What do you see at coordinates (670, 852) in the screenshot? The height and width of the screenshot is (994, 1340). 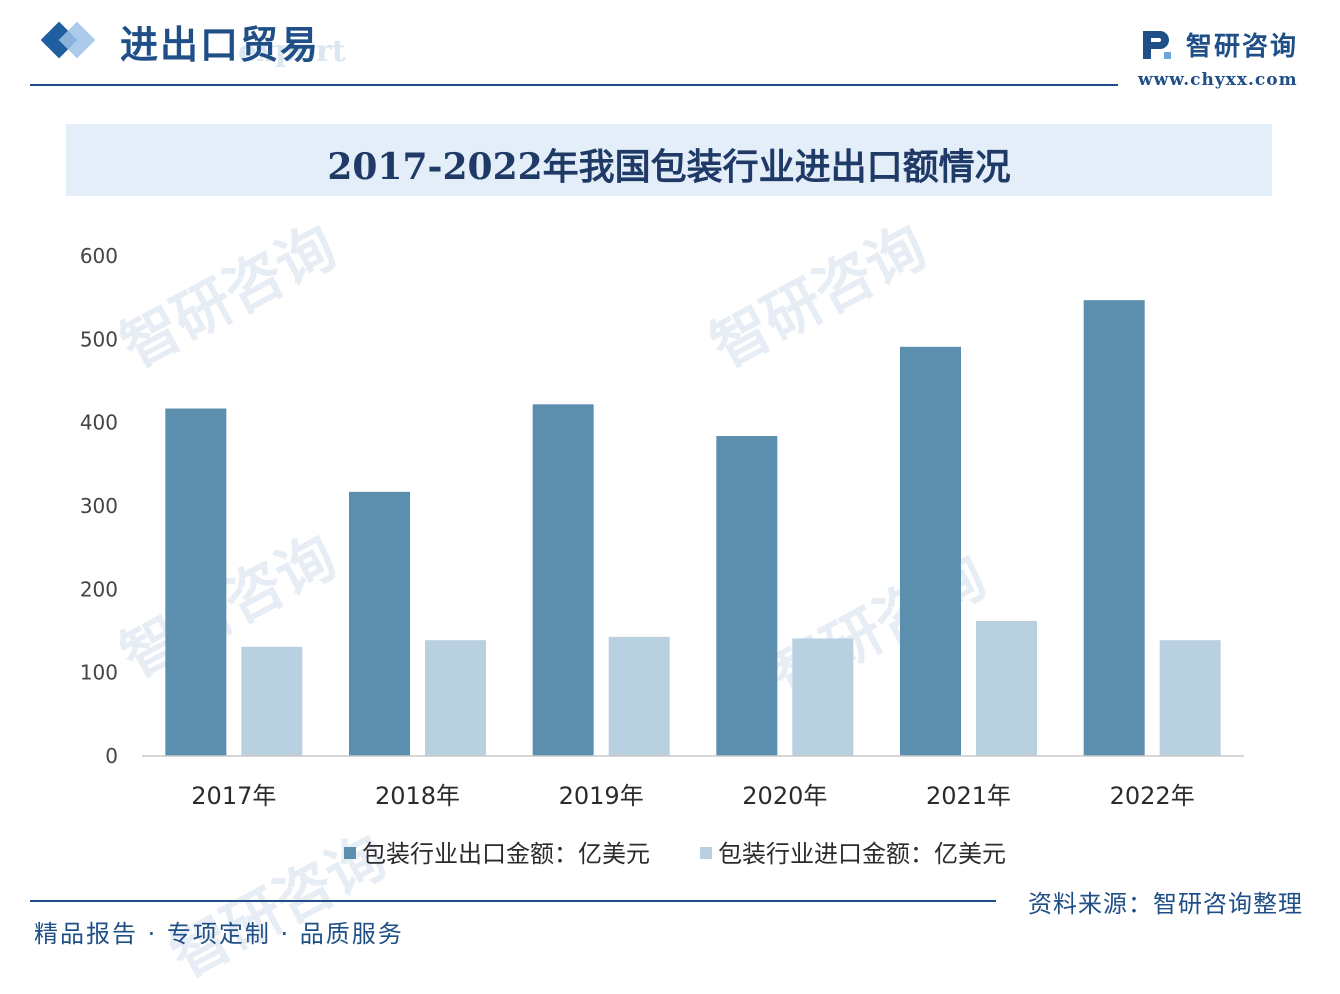 I see `chart-legend: 包装行业出口金额：亿美元 包装行业进口金额：亿美元` at bounding box center [670, 852].